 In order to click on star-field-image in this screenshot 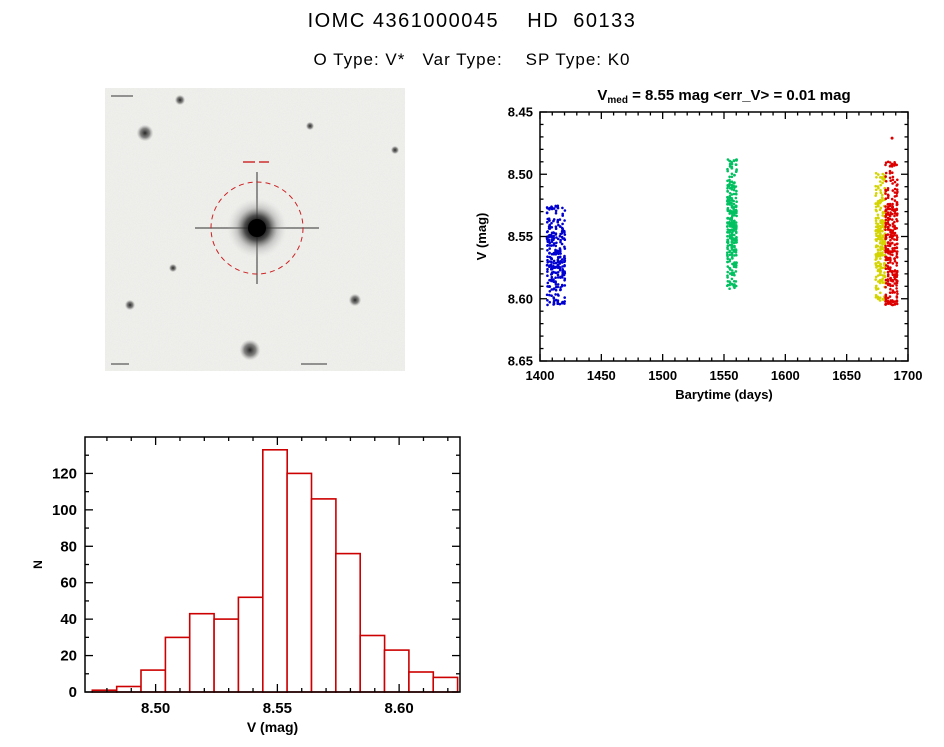, I will do `click(255, 229)`.